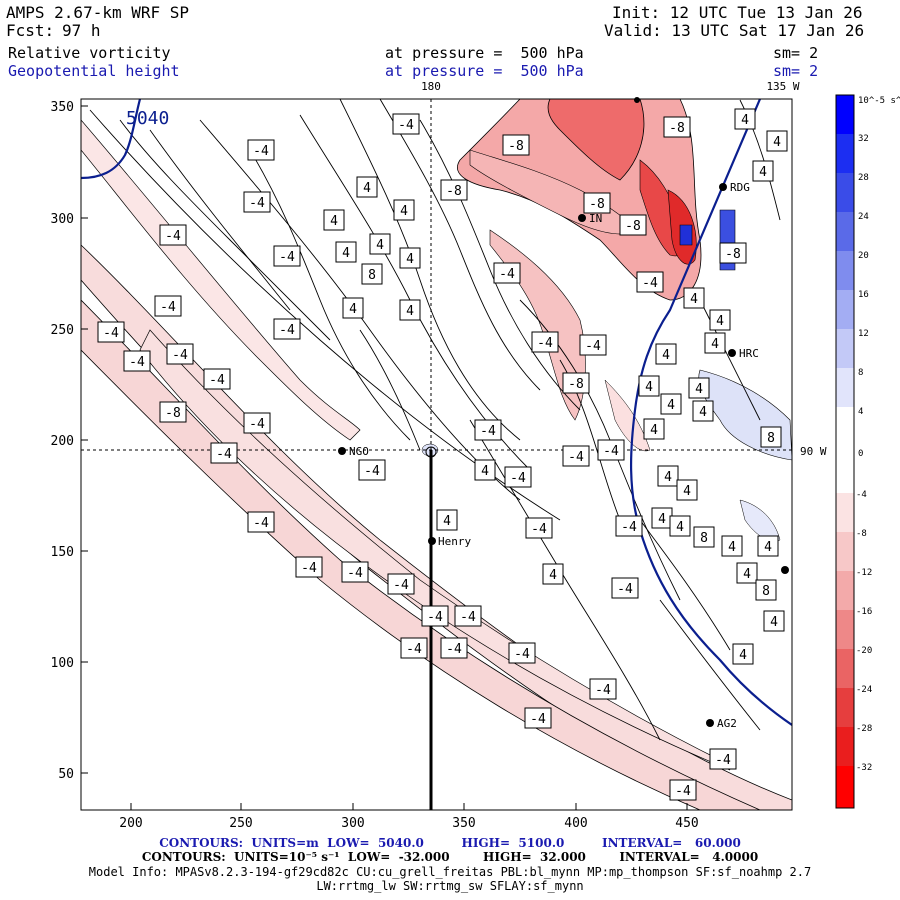  What do you see at coordinates (449, 541) in the screenshot?
I see `station-henry: Henry` at bounding box center [449, 541].